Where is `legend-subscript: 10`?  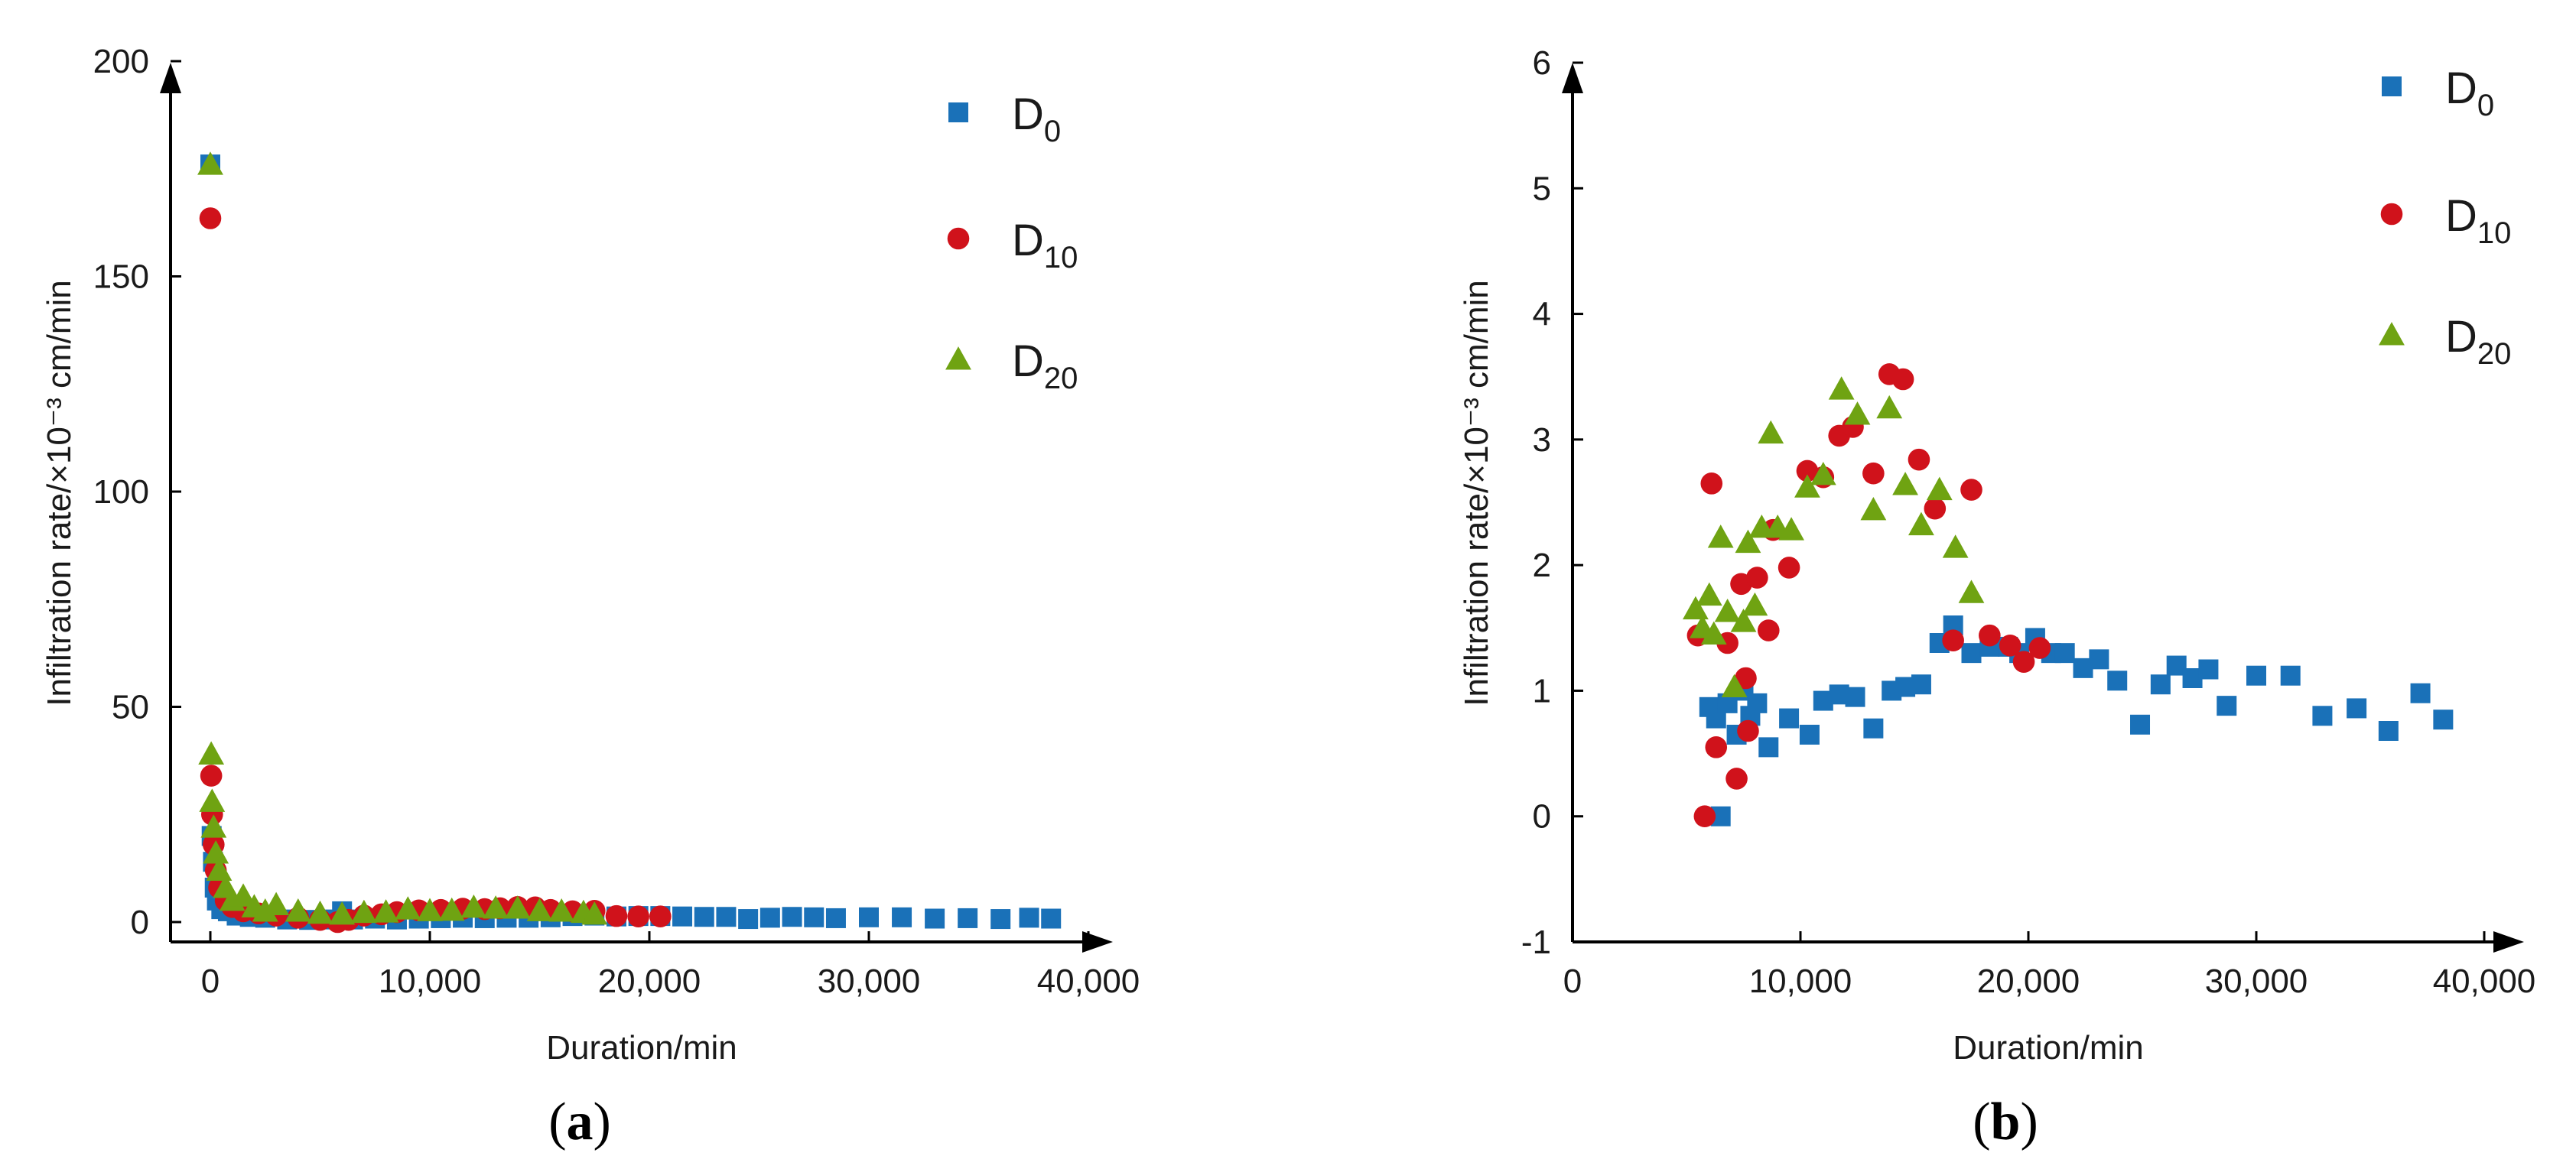 legend-subscript: 10 is located at coordinates (2494, 233).